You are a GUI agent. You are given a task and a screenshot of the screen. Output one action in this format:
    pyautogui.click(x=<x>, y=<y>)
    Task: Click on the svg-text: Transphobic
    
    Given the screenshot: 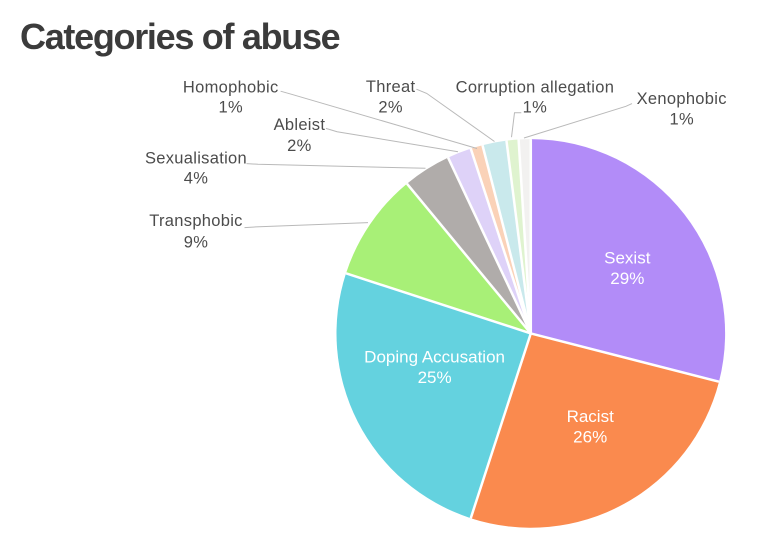 What is the action you would take?
    pyautogui.click(x=196, y=221)
    